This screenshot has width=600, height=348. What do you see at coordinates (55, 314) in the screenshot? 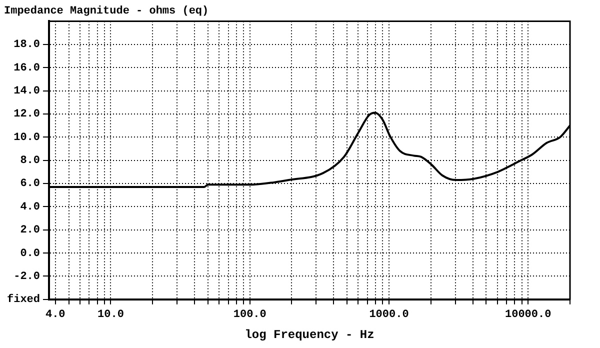
I see `x-tick-label: 4.0` at bounding box center [55, 314].